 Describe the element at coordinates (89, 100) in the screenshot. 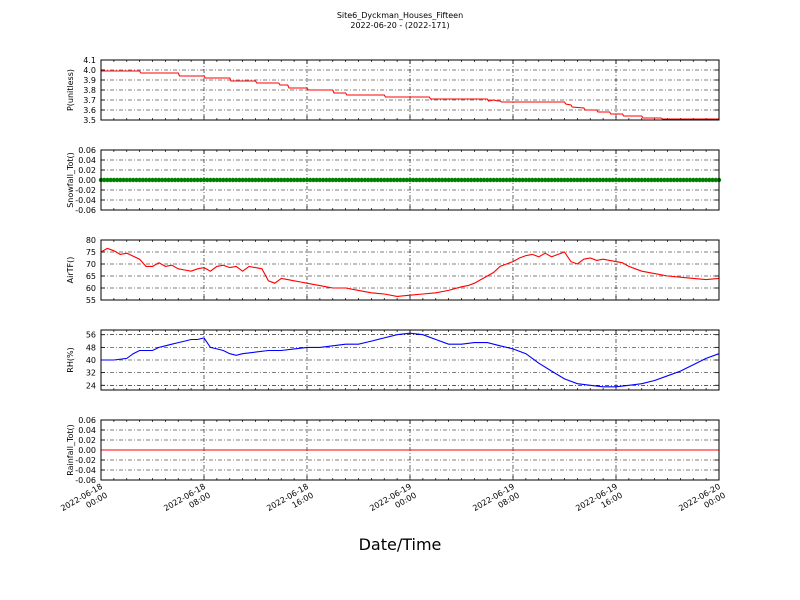

I see `y-tick-label: 3.7` at that location.